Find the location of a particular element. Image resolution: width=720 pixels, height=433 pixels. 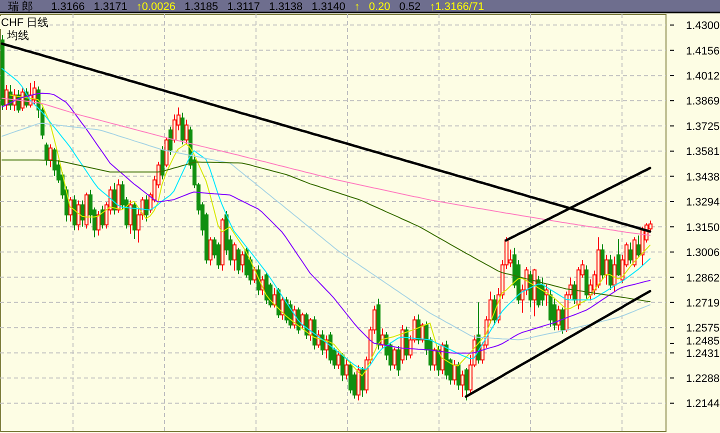

y-tick-label: 1.3725 is located at coordinates (703, 126).